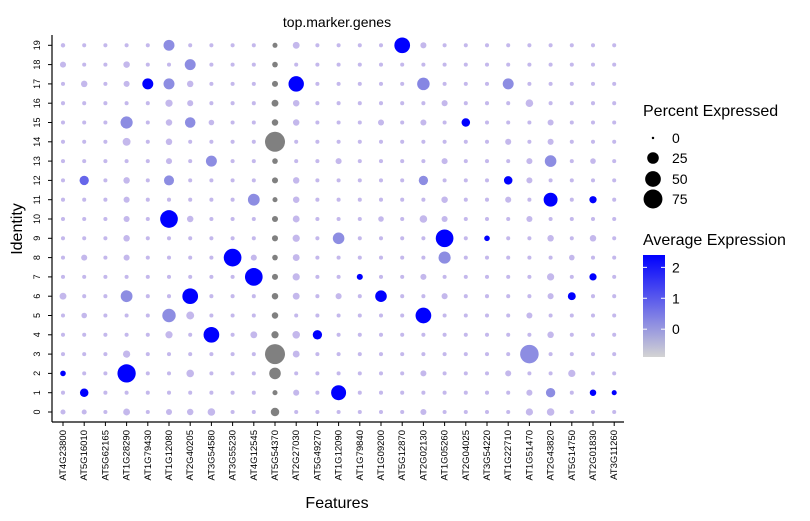 This screenshot has height=521, width=810. Describe the element at coordinates (37, 142) in the screenshot. I see `y-tick-label-14: 14` at that location.